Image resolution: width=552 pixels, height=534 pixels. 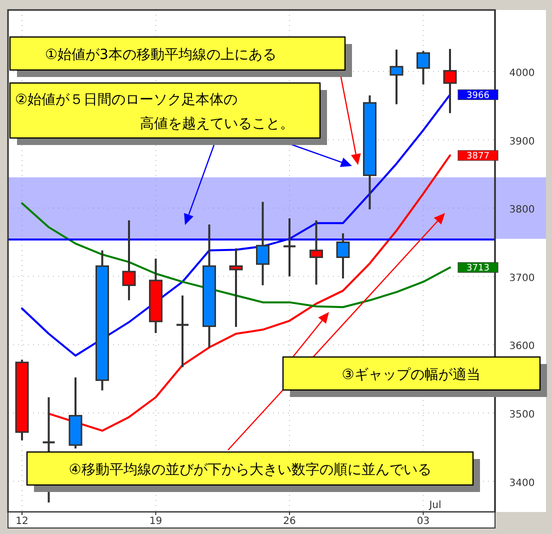 What do you see at coordinates (411, 375) in the screenshot?
I see `annotation: ③ギャップの幅が適当` at bounding box center [411, 375].